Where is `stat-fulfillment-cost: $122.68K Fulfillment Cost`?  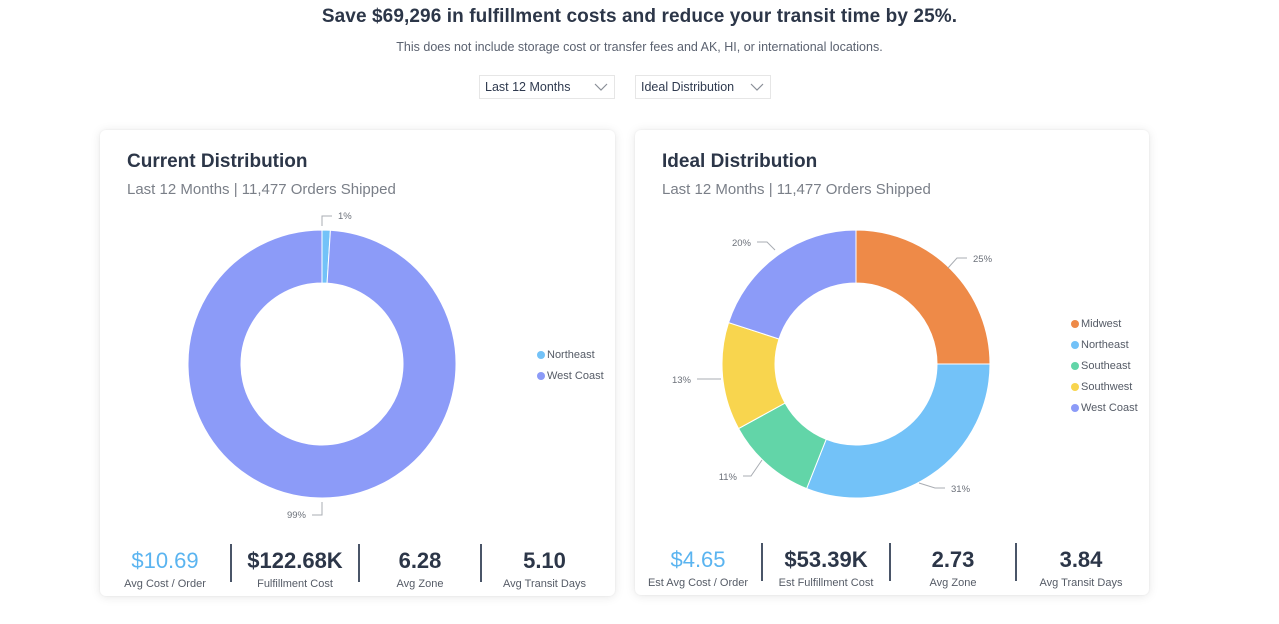 stat-fulfillment-cost: $122.68K Fulfillment Cost is located at coordinates (295, 569).